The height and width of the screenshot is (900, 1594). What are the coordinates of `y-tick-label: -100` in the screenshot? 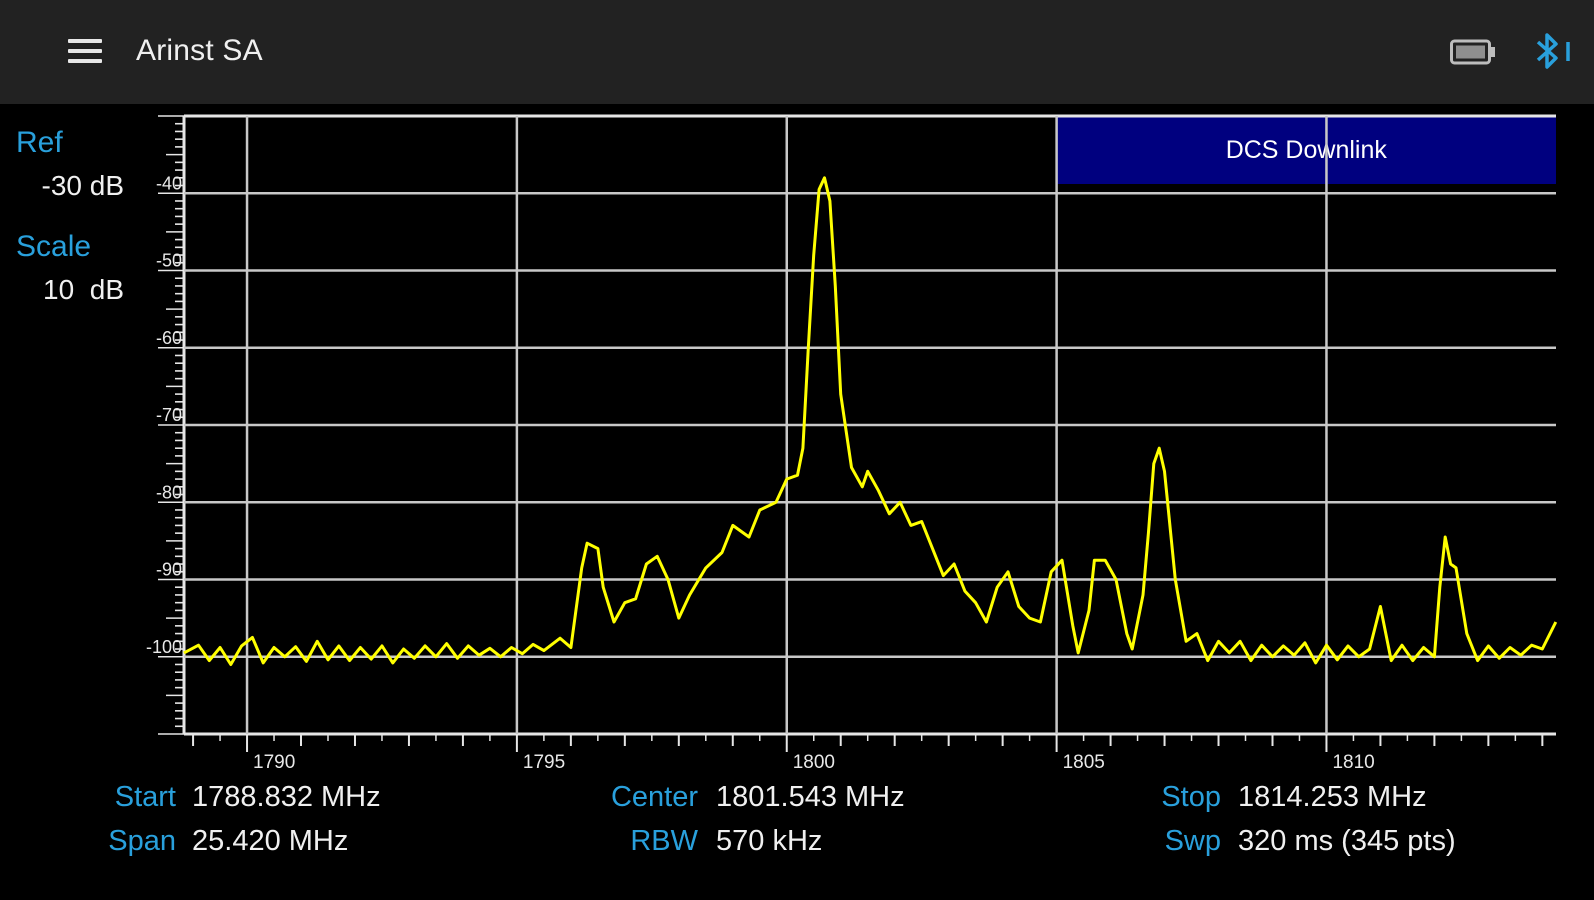 It's located at (164, 647).